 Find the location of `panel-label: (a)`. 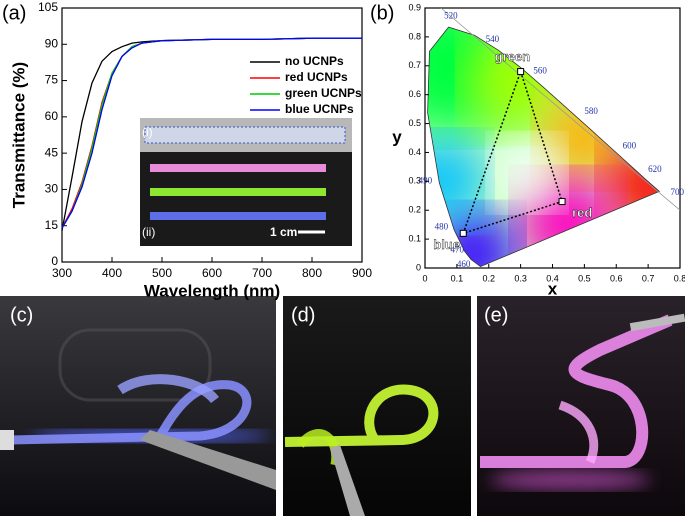

panel-label: (a) is located at coordinates (14, 13).